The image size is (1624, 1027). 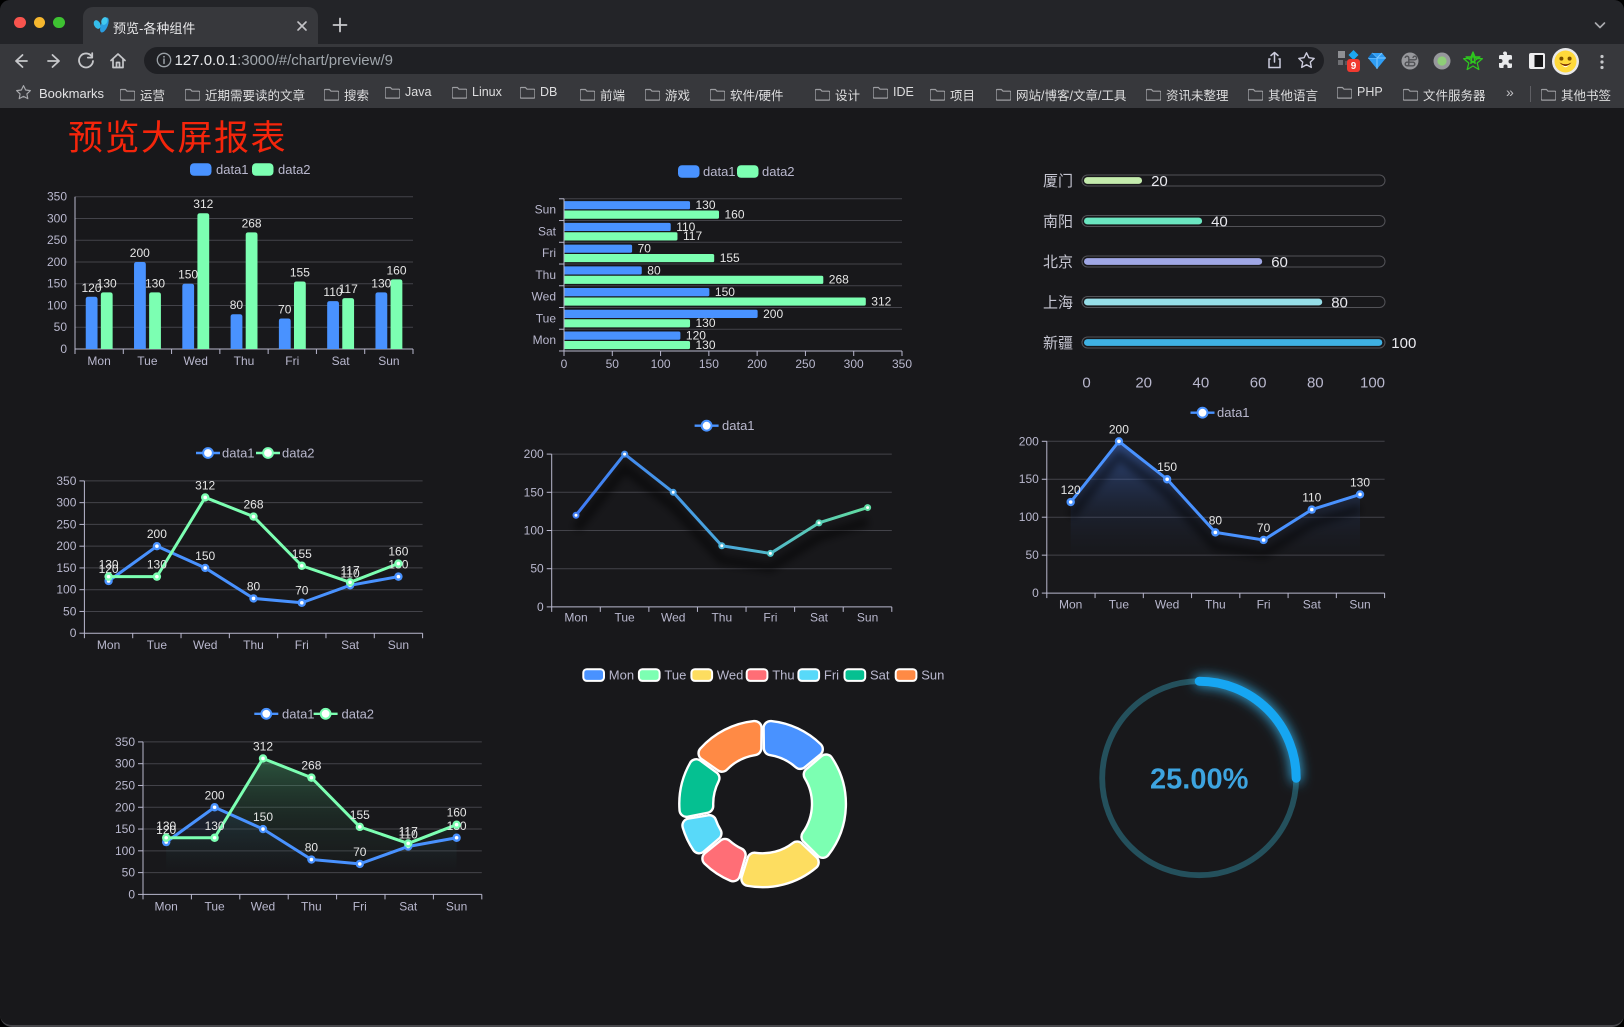 I want to click on svg-text: 312, so click(x=205, y=485).